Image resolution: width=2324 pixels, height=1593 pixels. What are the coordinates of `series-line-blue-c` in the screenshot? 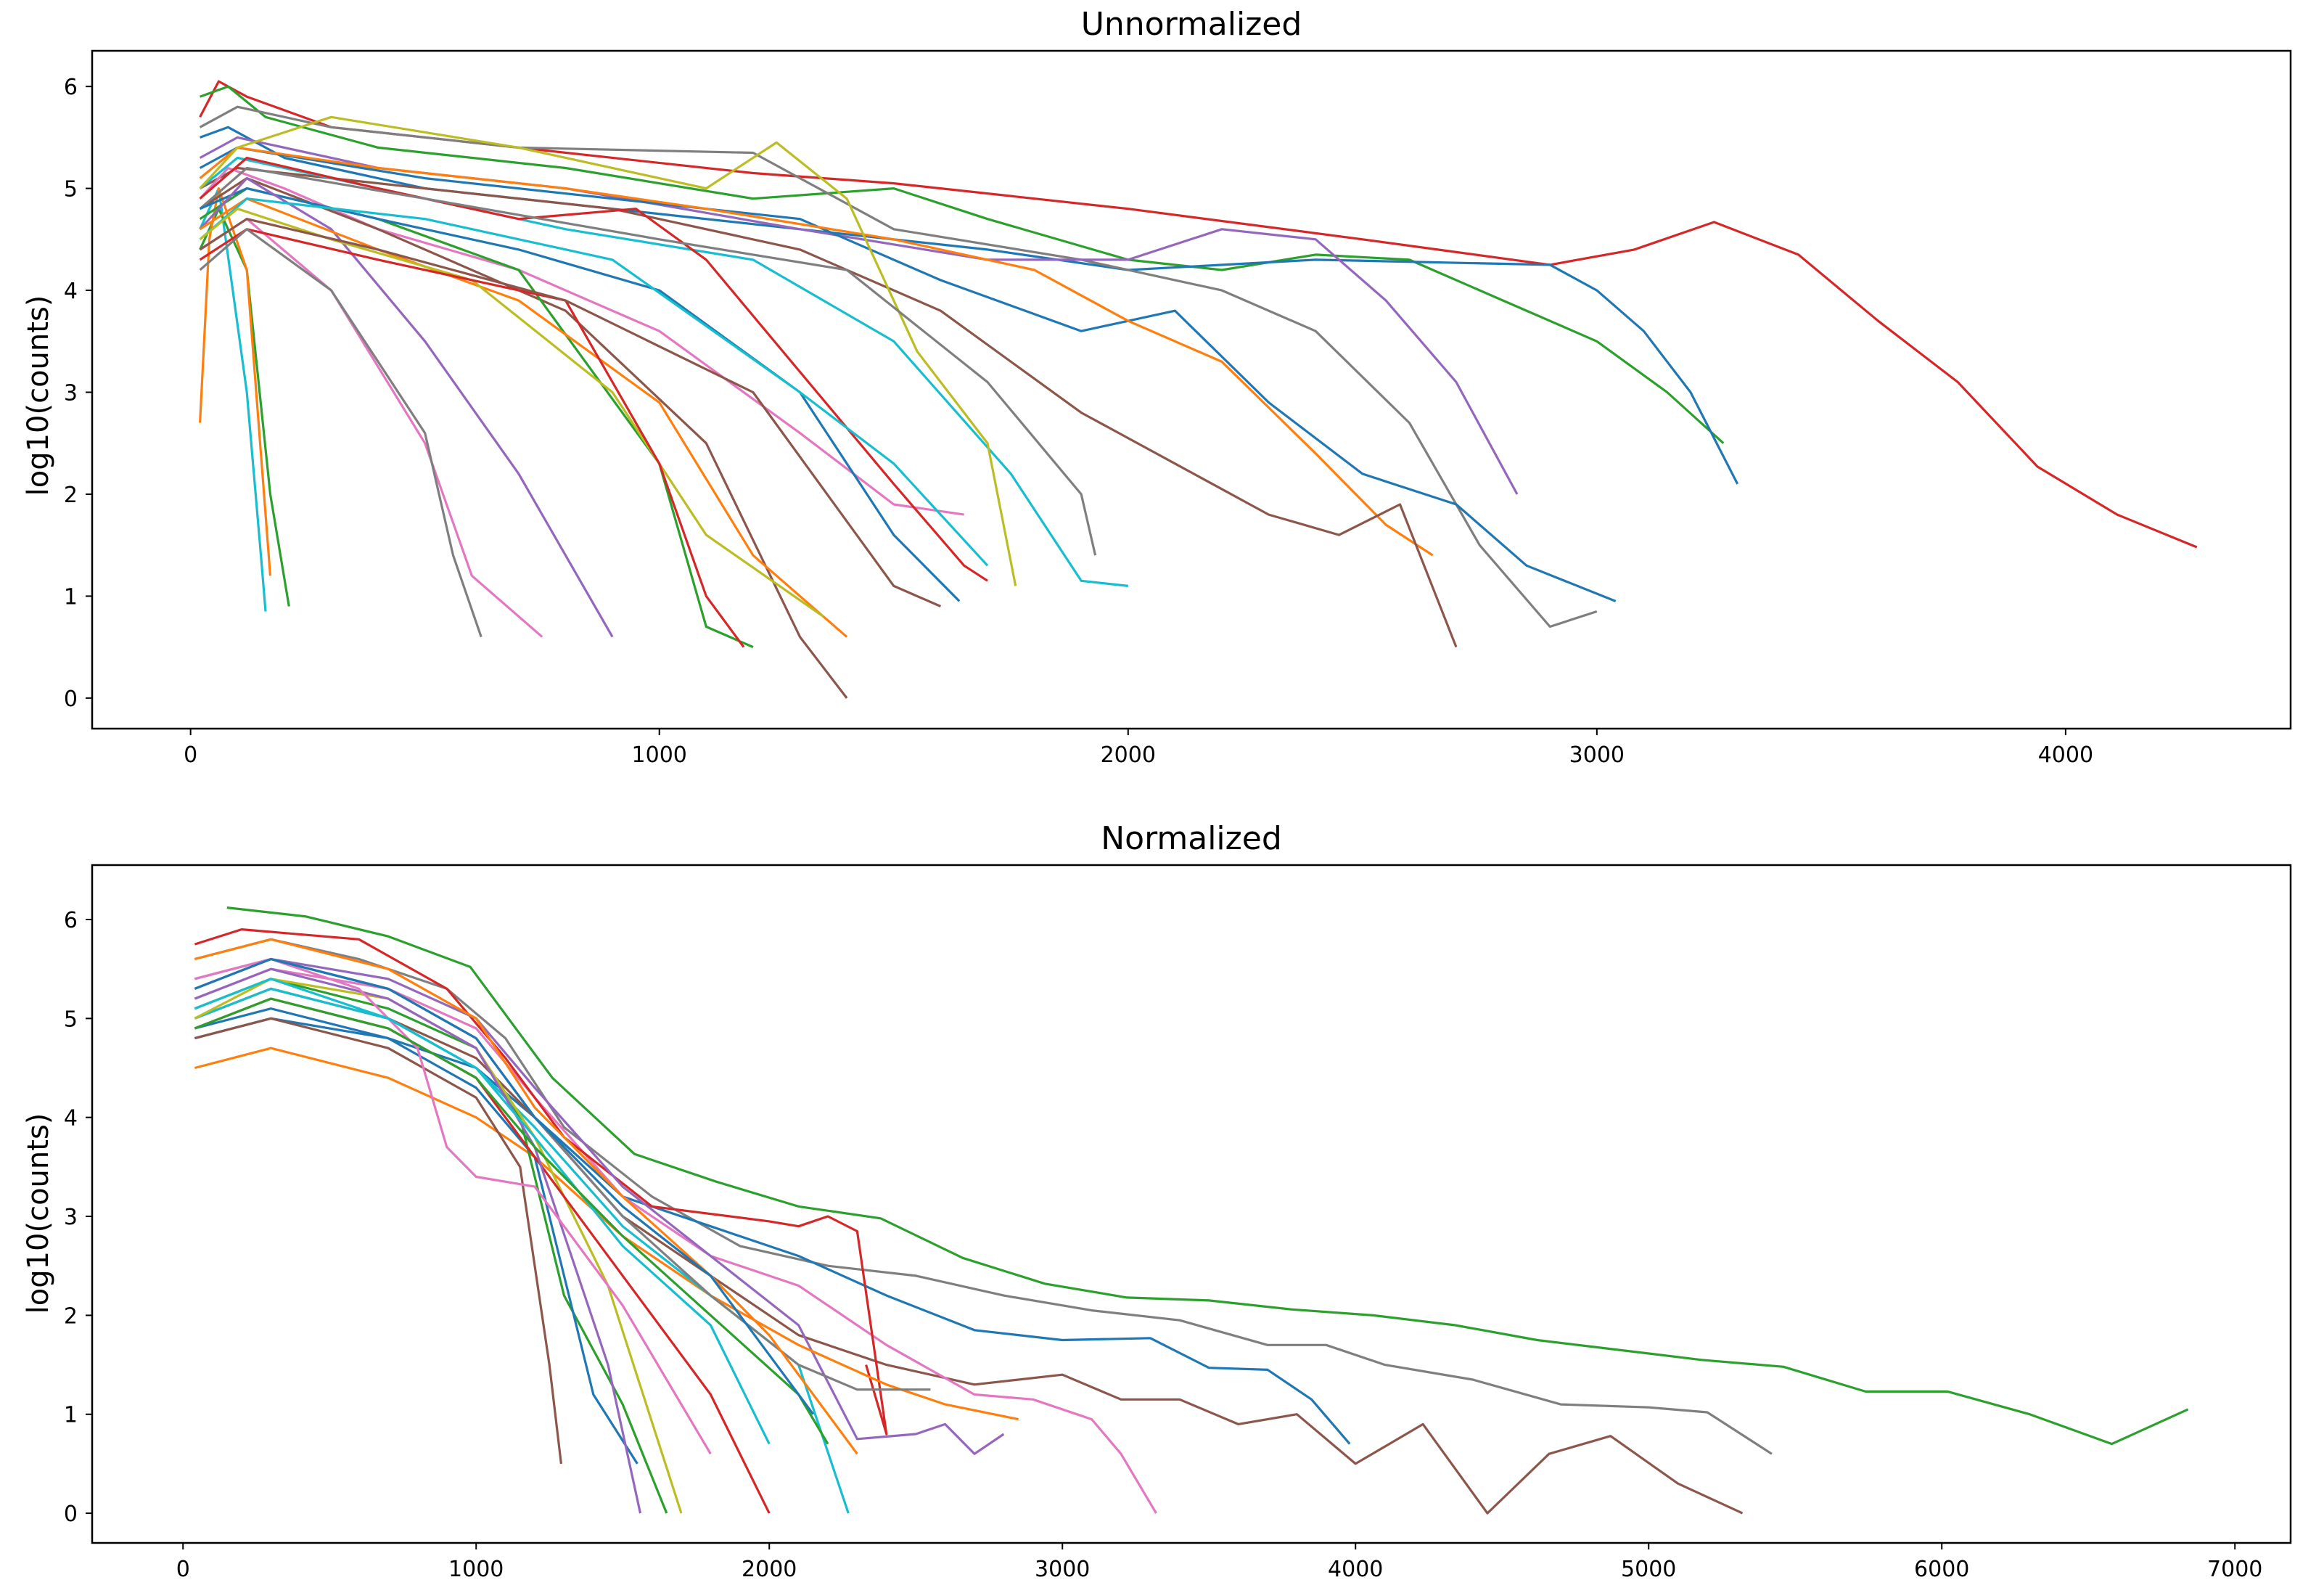 It's located at (580, 394).